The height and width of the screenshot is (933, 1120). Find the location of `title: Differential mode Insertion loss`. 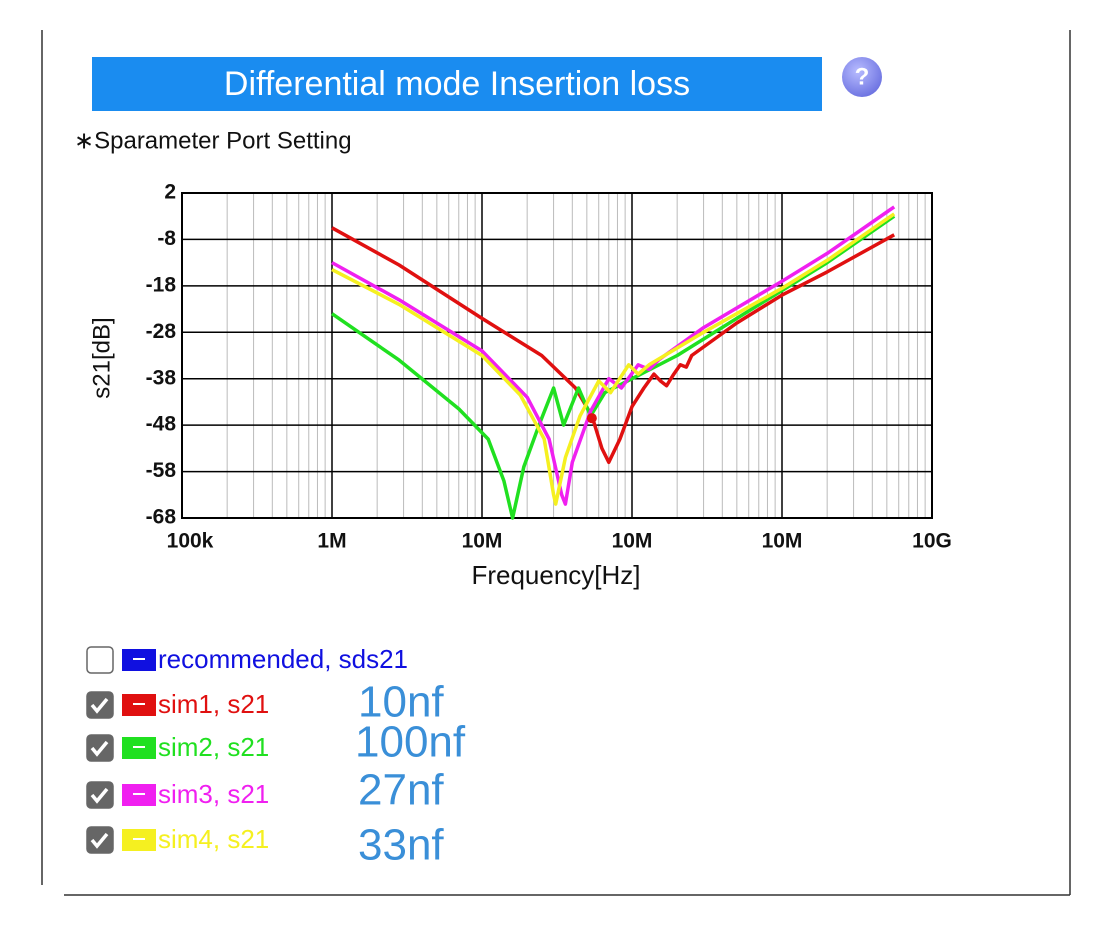

title: Differential mode Insertion loss is located at coordinates (457, 84).